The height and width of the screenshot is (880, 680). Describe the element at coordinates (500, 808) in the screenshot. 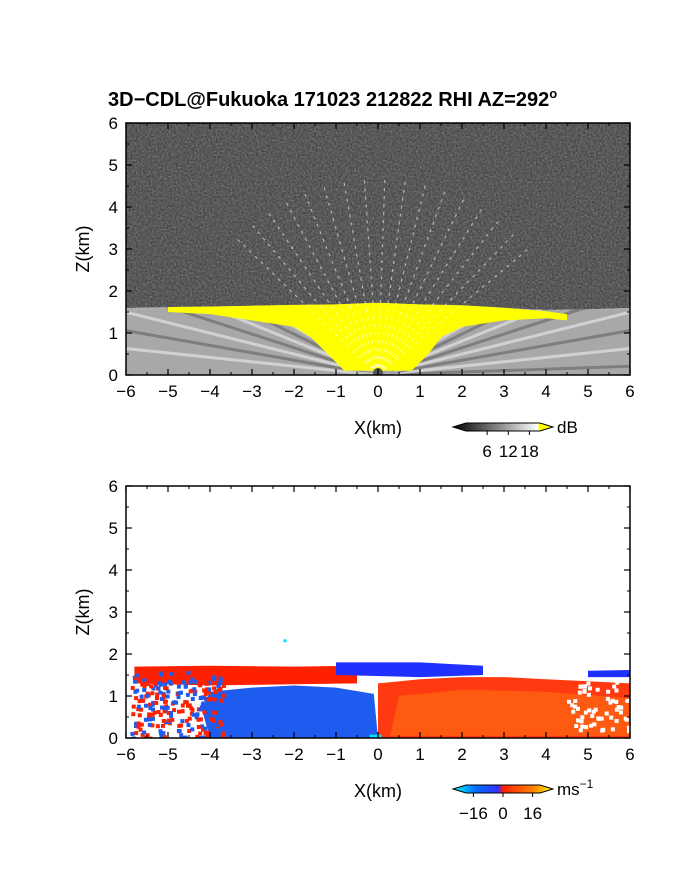

I see `bottom-colorbar-ticks: −16 0 16` at that location.